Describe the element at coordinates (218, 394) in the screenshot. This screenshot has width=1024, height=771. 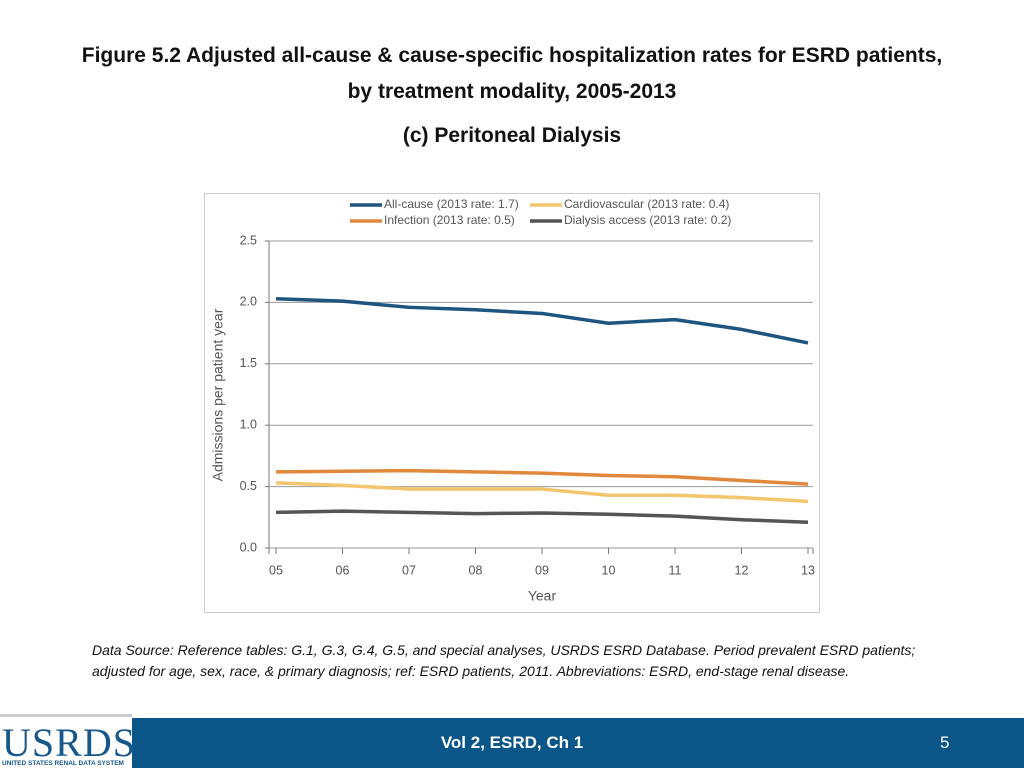
I see `y-axis-label: Admissions per patient year` at that location.